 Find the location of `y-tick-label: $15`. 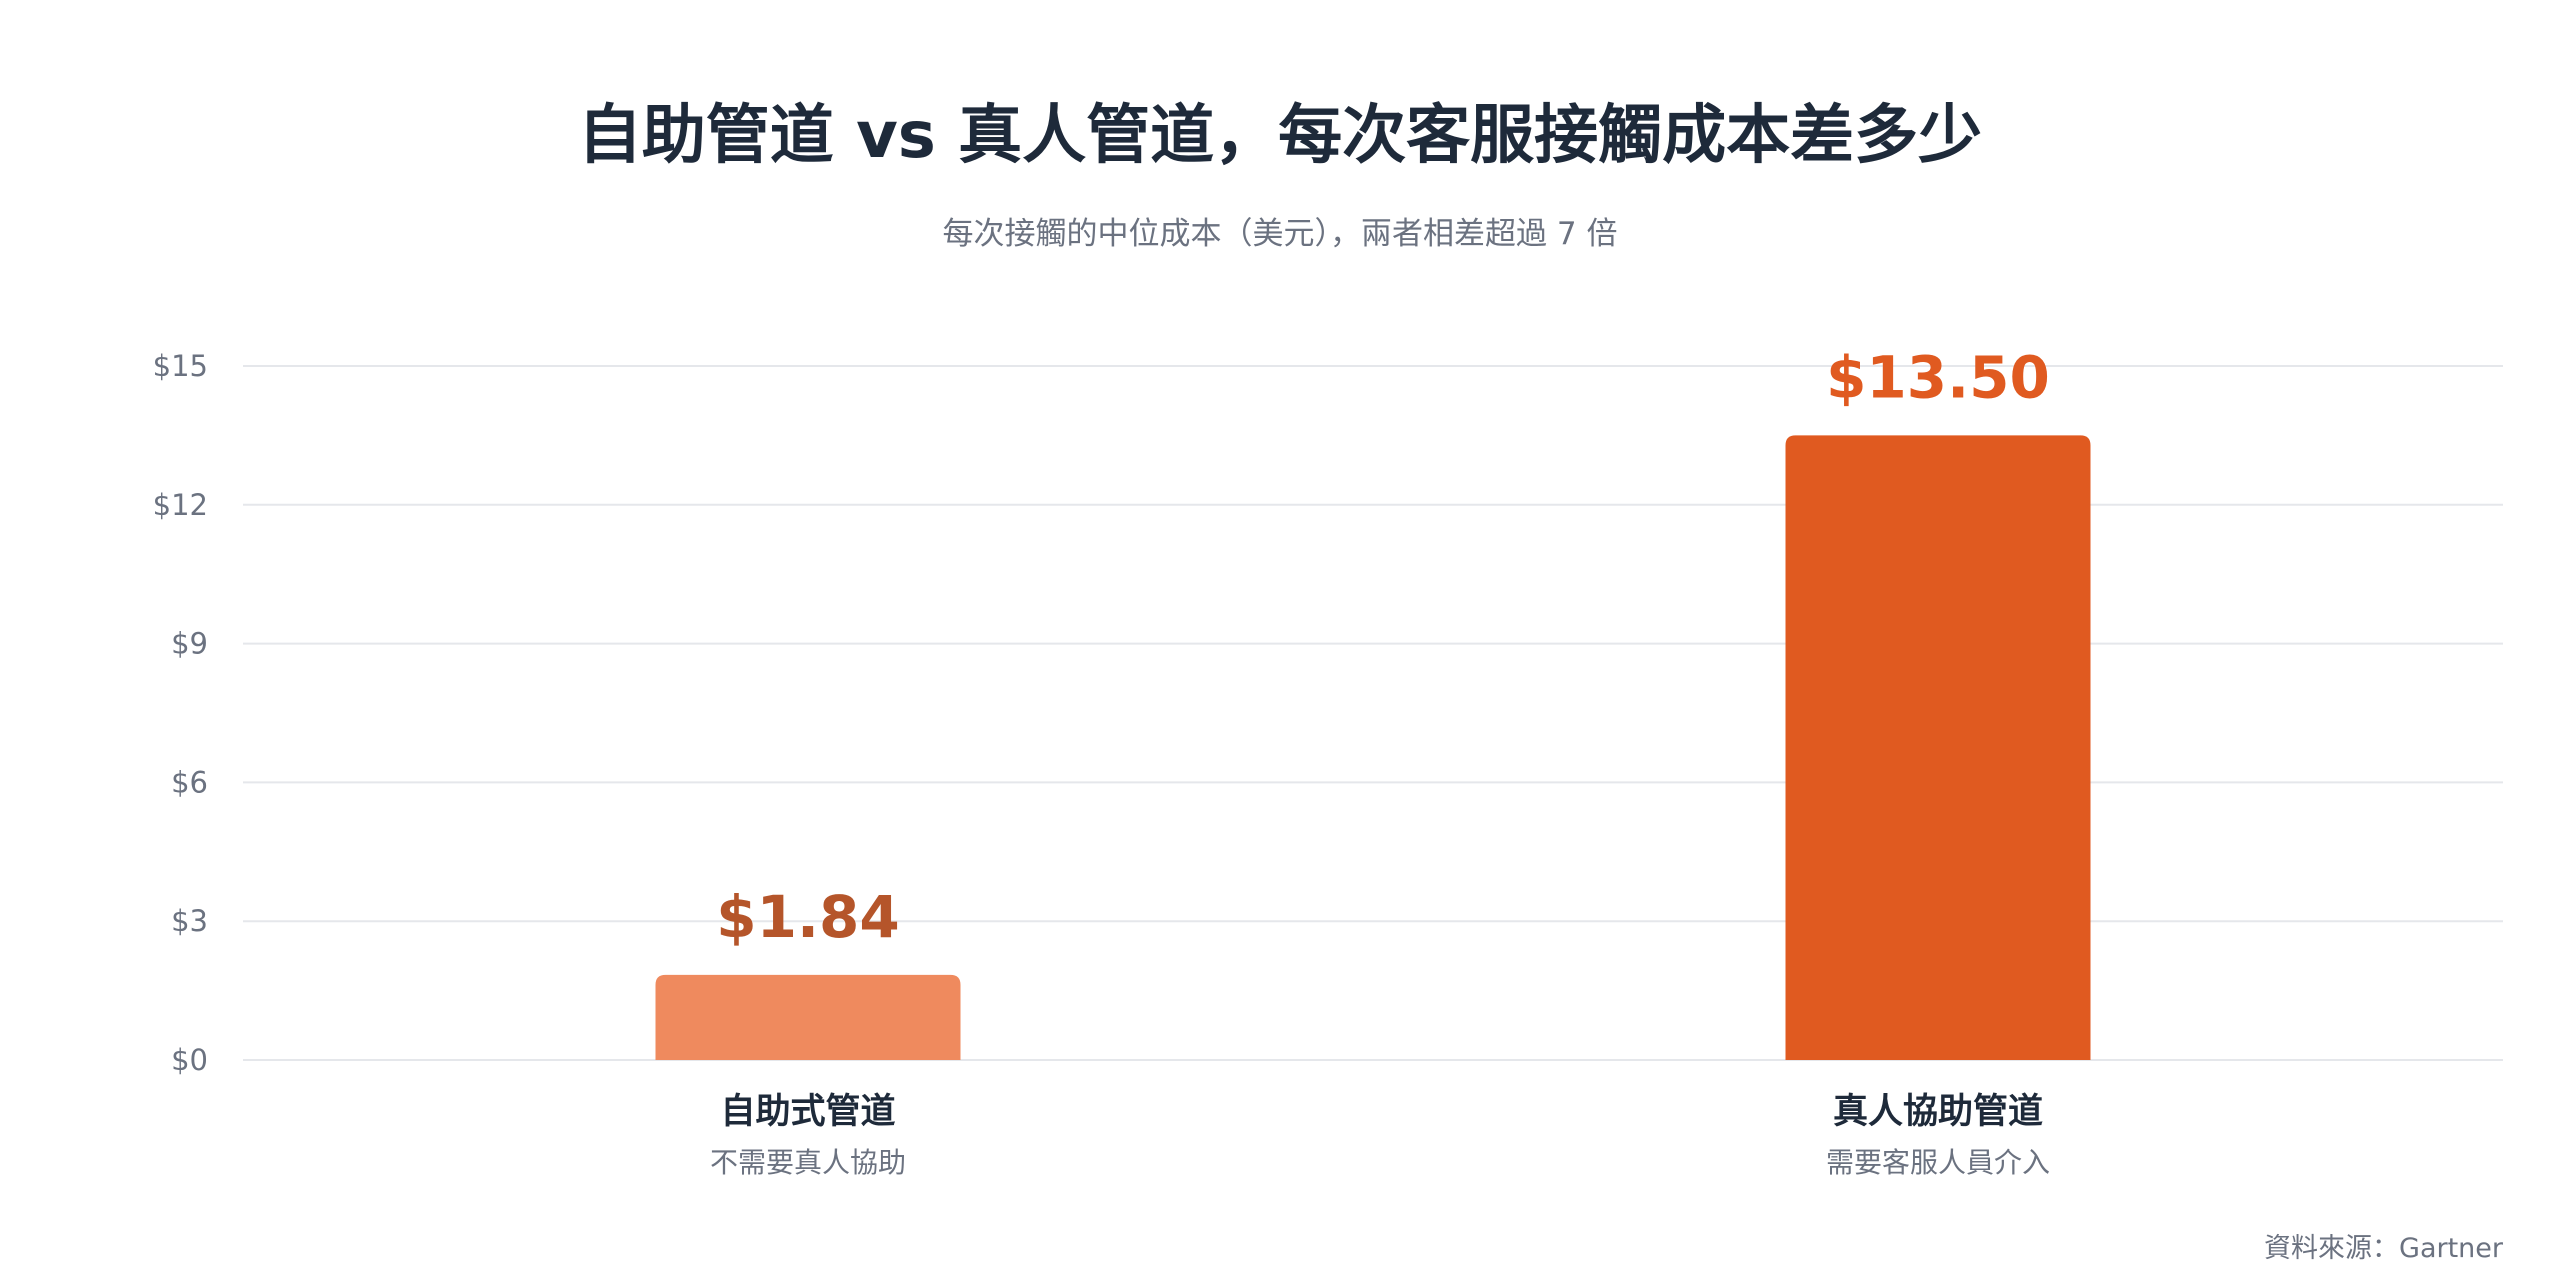

y-tick-label: $15 is located at coordinates (180, 366).